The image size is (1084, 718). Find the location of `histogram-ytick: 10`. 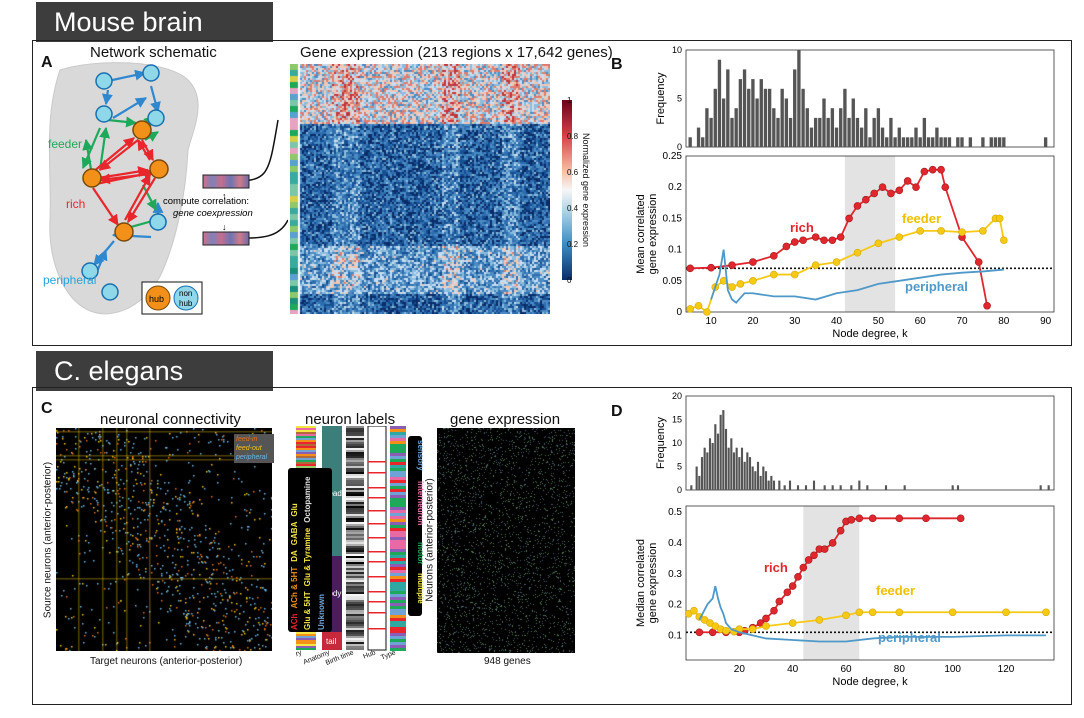

histogram-ytick: 10 is located at coordinates (677, 50).